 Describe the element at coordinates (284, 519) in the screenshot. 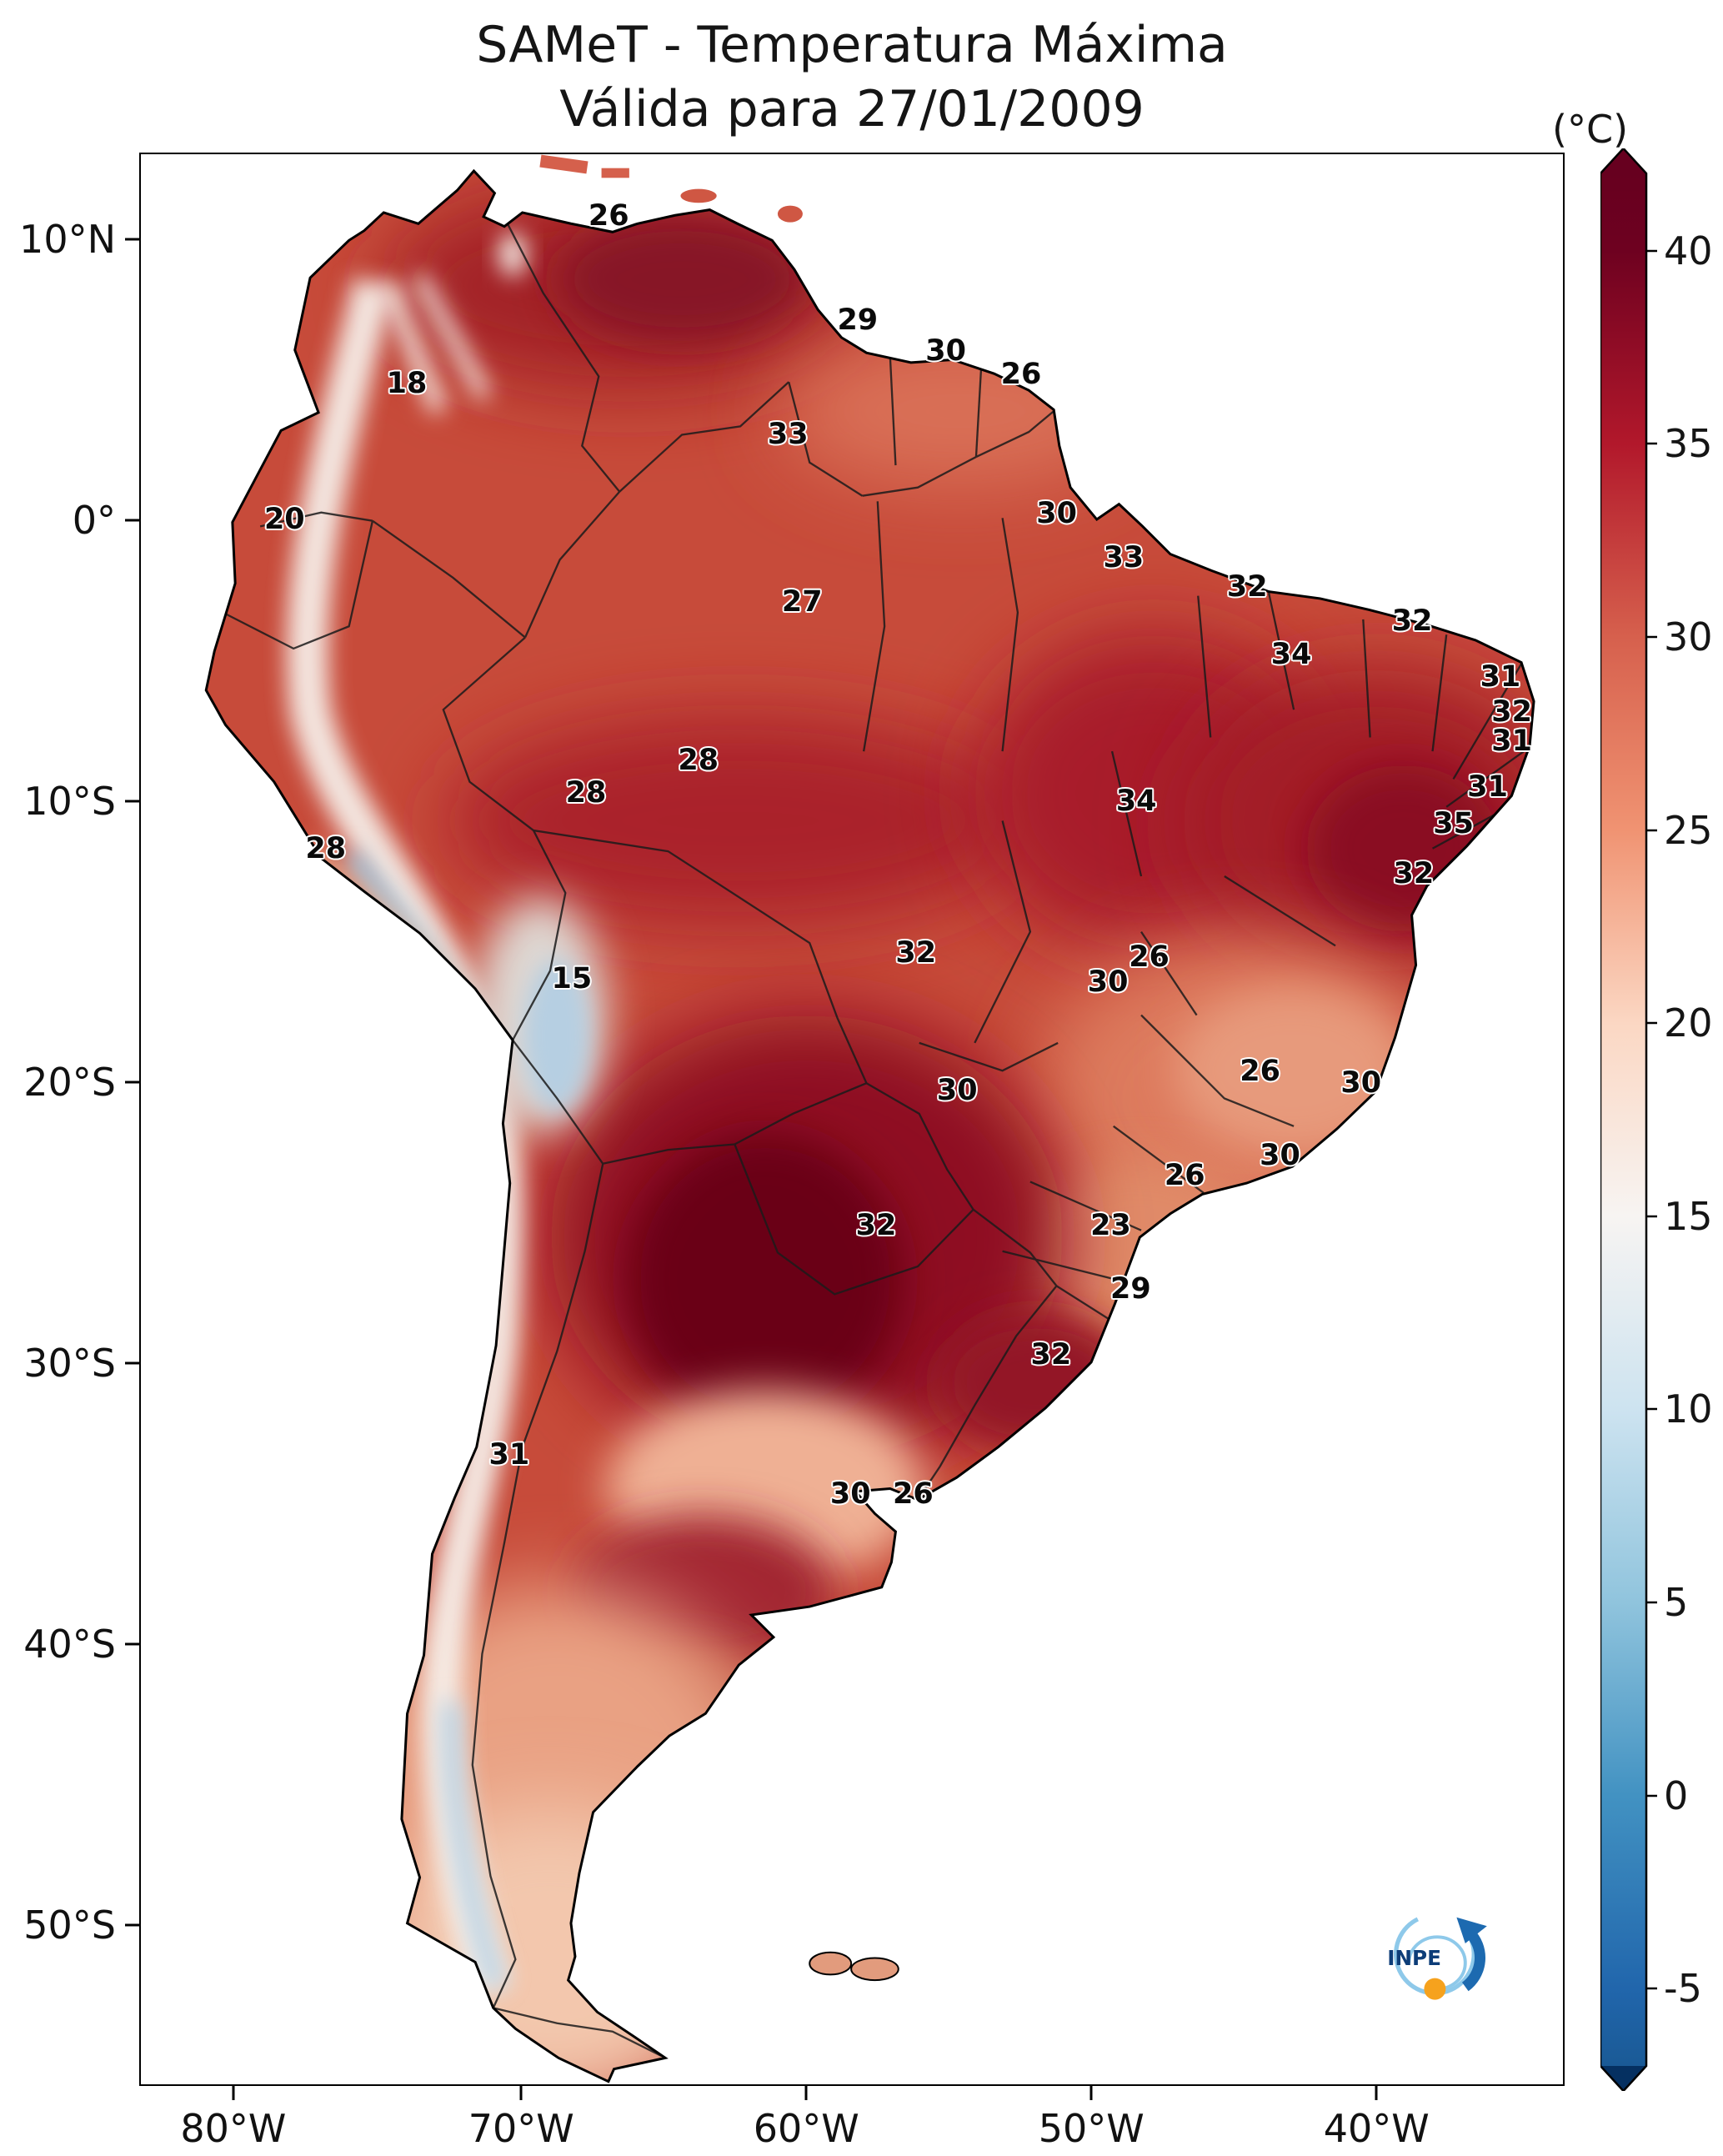

I see `temp-label: 20` at that location.